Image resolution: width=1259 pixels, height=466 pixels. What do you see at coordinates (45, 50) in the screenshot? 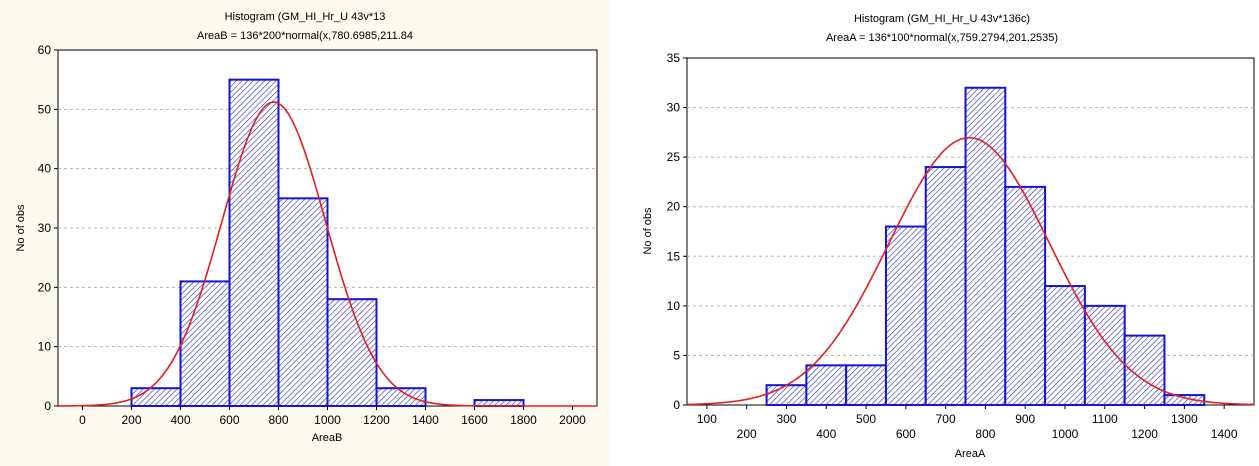
I see `y-tick-label: 60` at bounding box center [45, 50].